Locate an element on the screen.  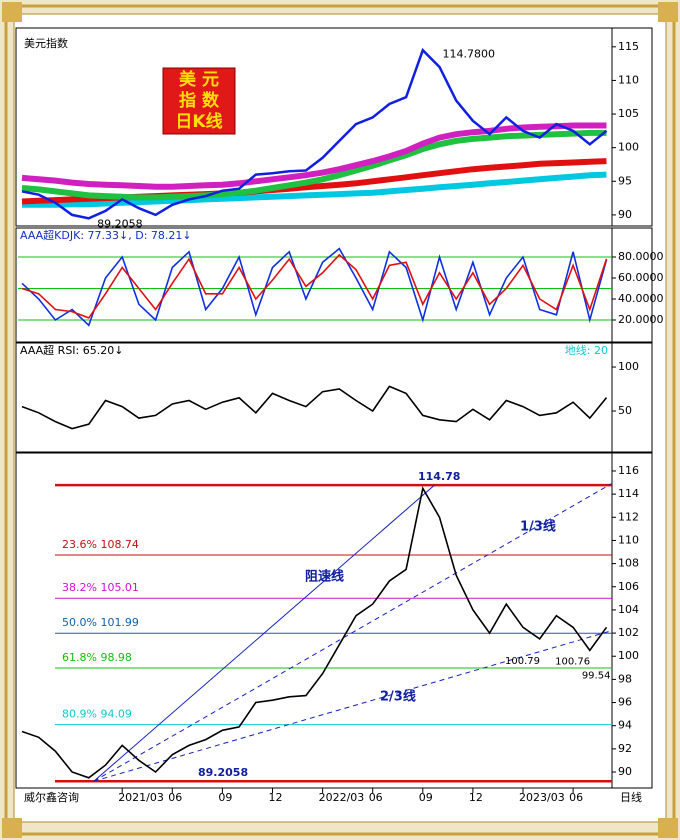
footer: 威尔鑫咨询 is located at coordinates (51, 797).